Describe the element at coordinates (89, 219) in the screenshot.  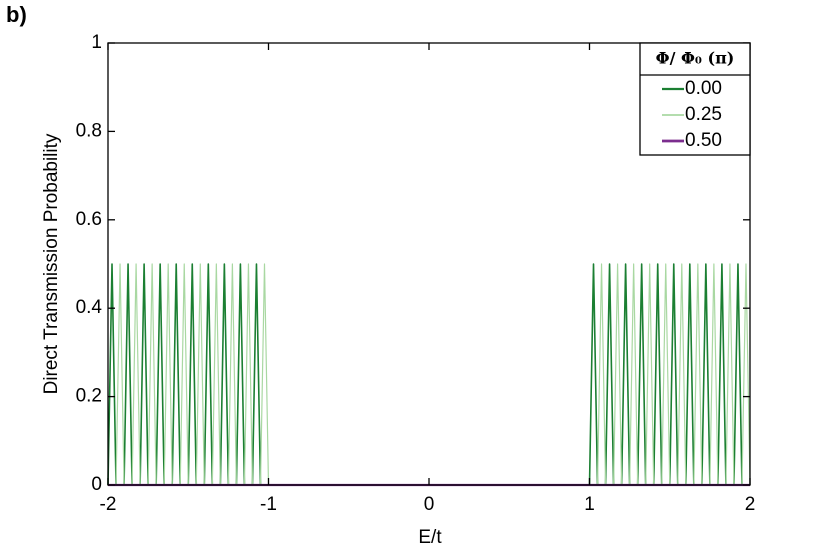
I see `y-tick-label: 0.6` at that location.